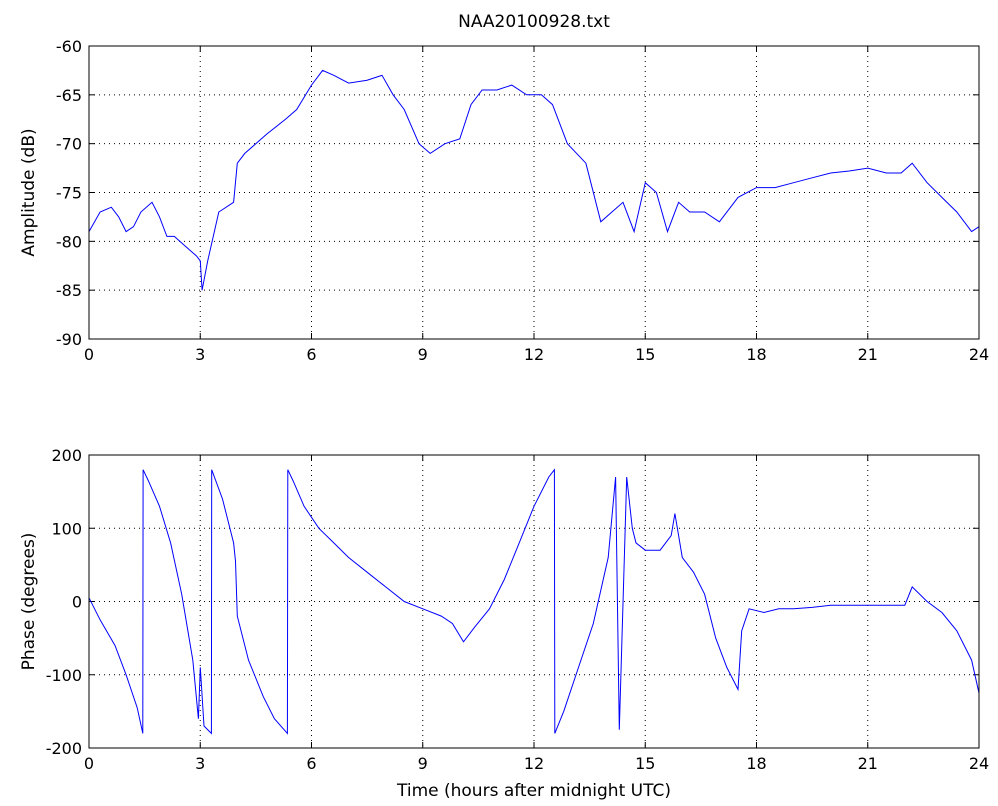 The width and height of the screenshot is (998, 806). What do you see at coordinates (534, 22) in the screenshot?
I see `chart-title: NAA20100928.txt` at bounding box center [534, 22].